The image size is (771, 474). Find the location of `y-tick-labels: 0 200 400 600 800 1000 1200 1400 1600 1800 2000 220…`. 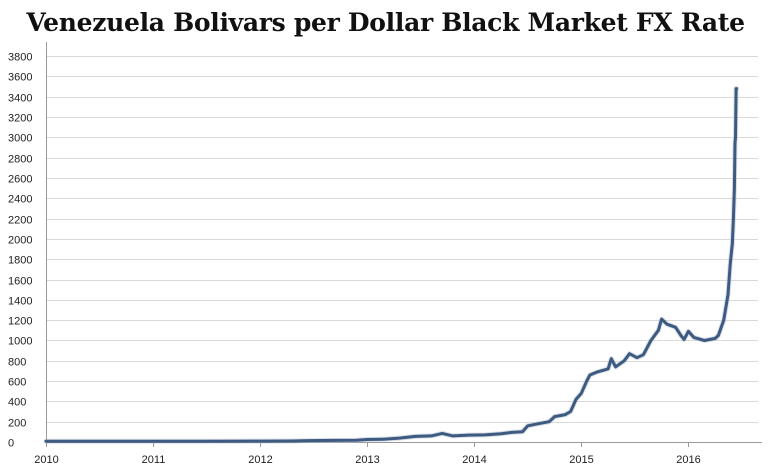

y-tick-labels: 0 200 400 600 800 1000 1200 1400 1600 1800 2000 220… is located at coordinates (20, 251).